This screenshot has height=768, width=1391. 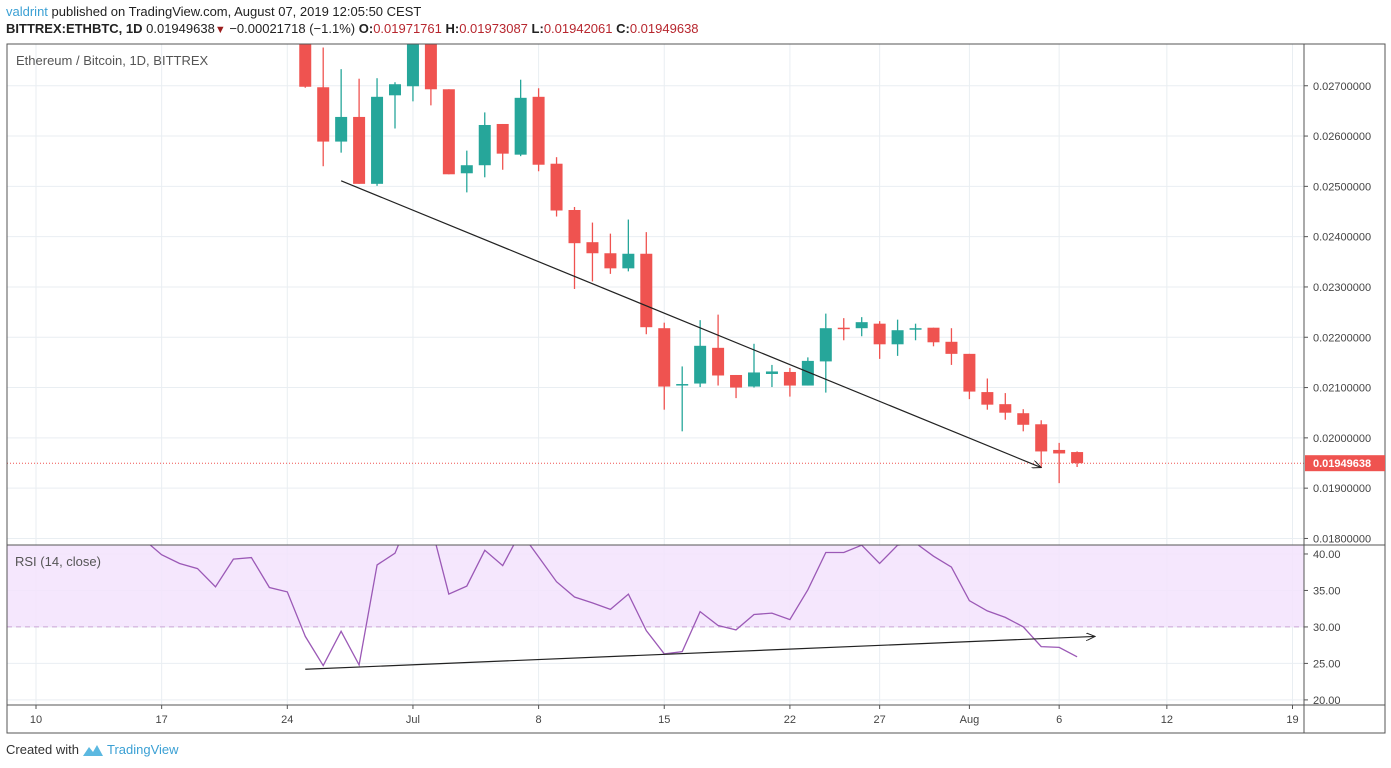 What do you see at coordinates (1342, 87) in the screenshot?
I see `price-tick-label: 0.02700000` at bounding box center [1342, 87].